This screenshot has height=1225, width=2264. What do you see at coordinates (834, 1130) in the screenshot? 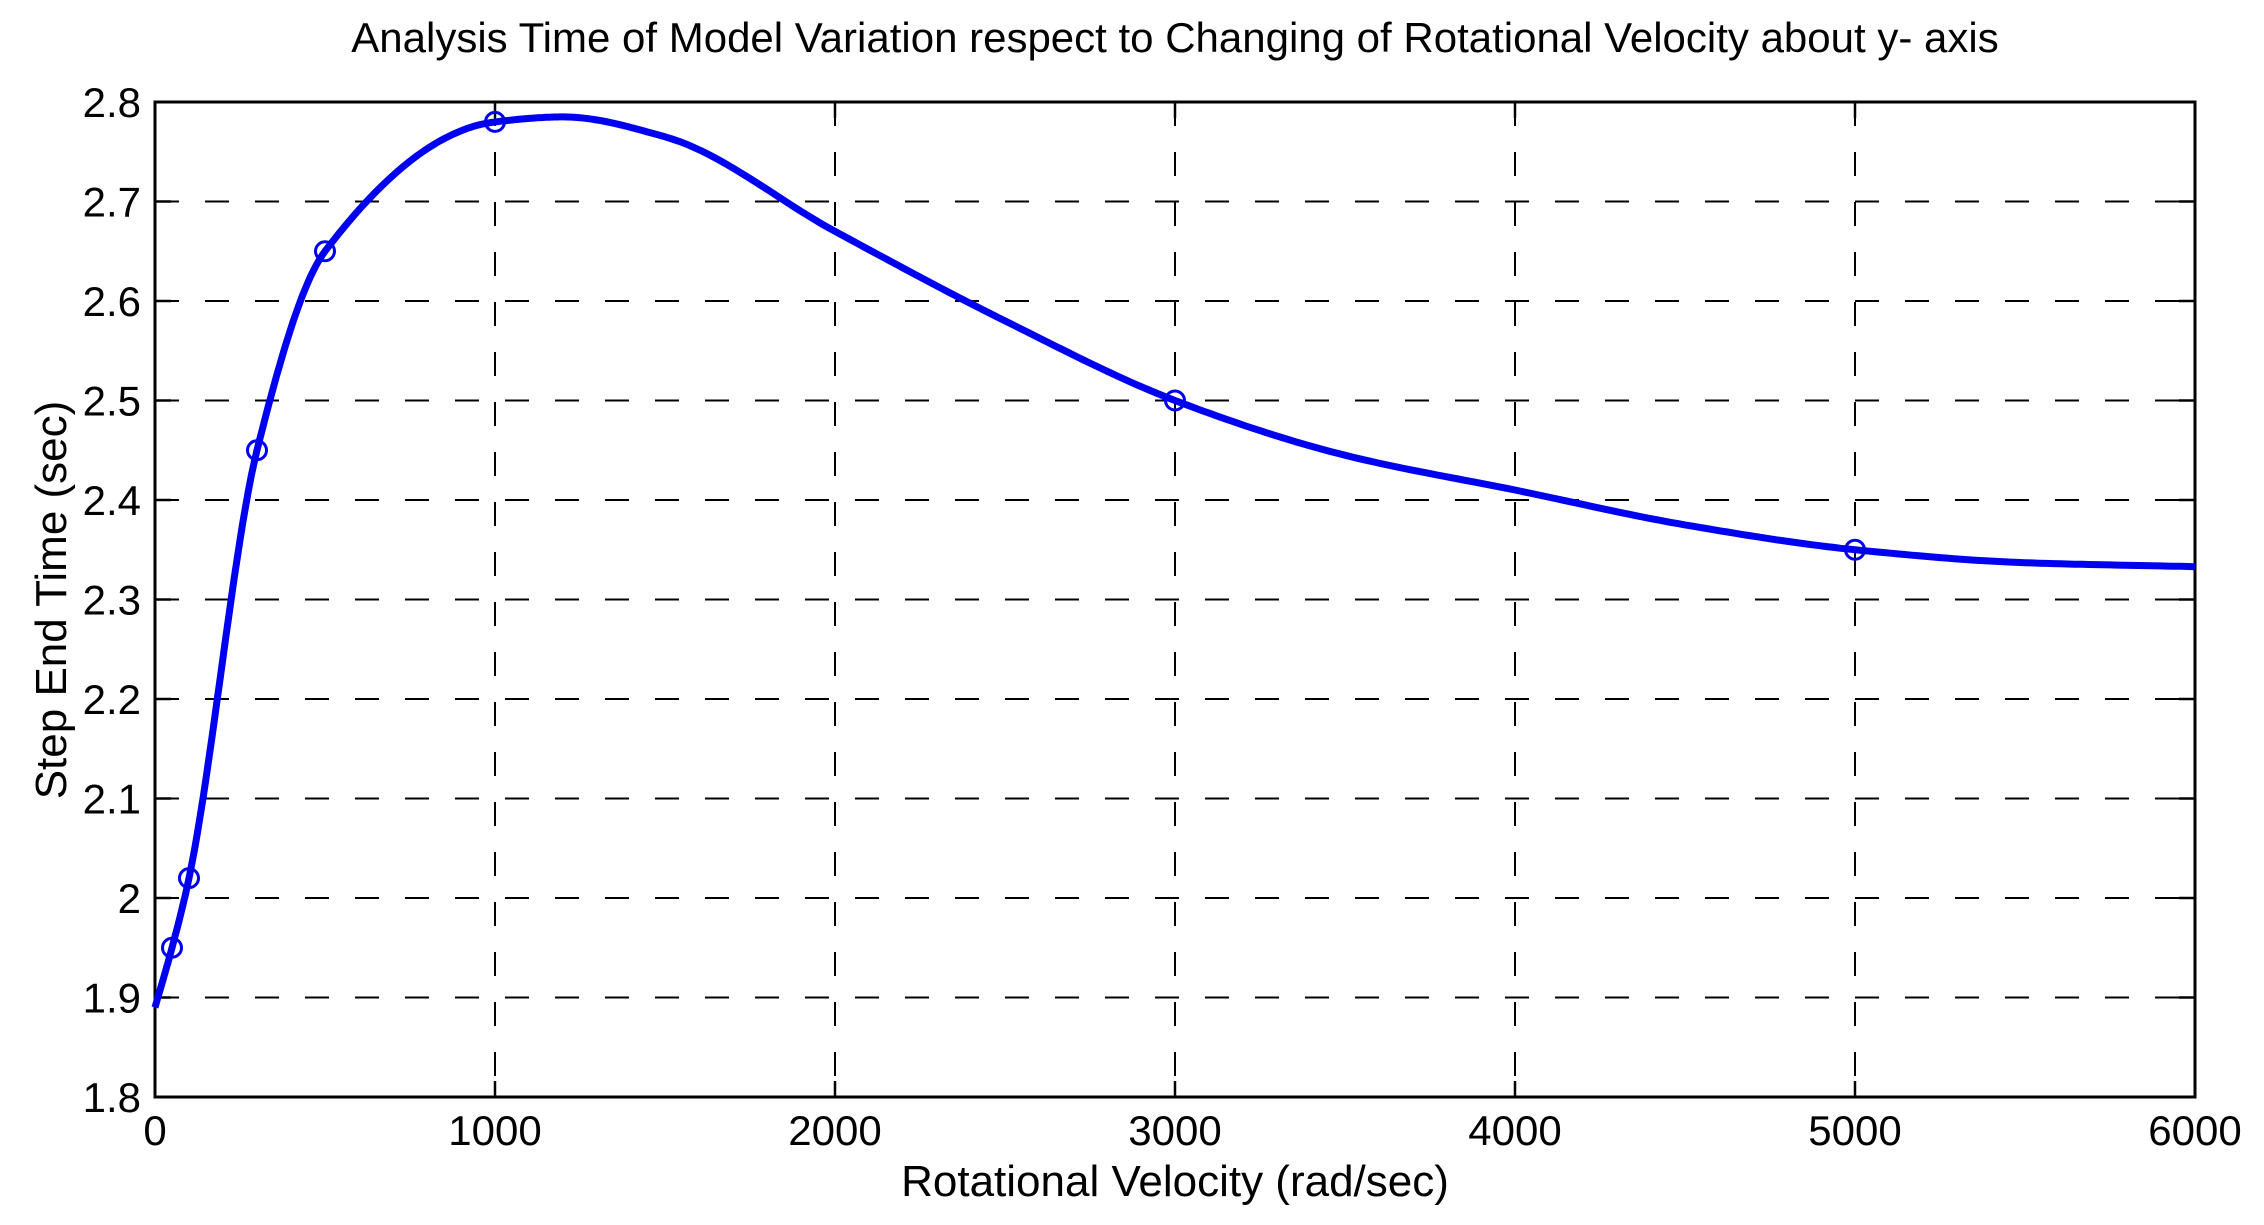
I see `x-tick-label: 2000` at bounding box center [834, 1130].